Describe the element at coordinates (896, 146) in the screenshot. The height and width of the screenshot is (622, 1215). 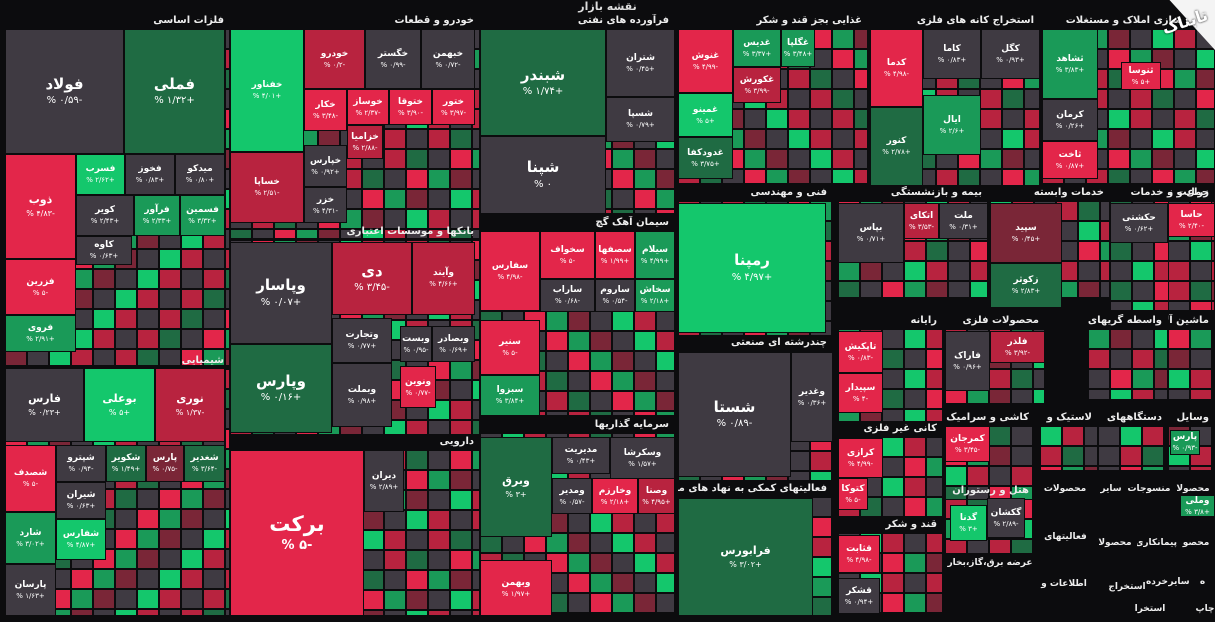
I see `stock-tile: کنور +۲/۷۸ %` at that location.